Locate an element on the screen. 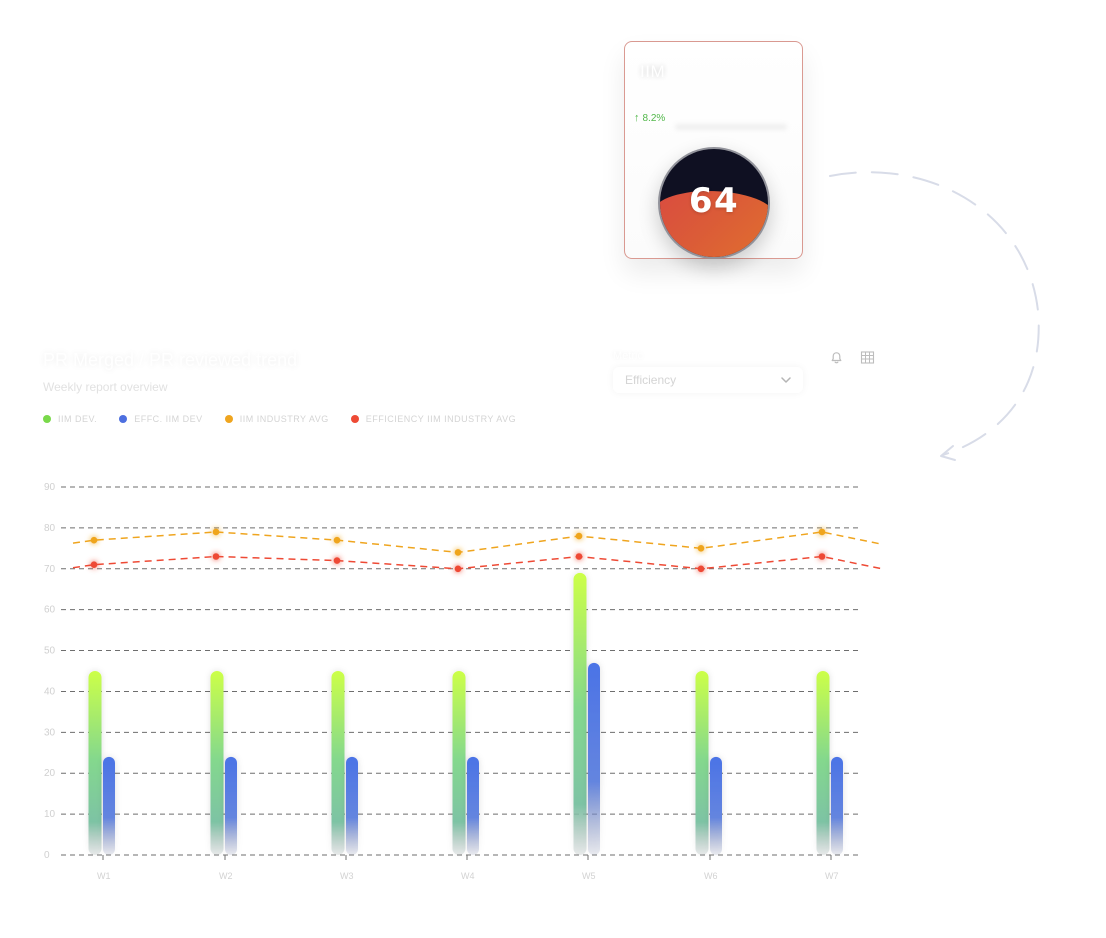 The height and width of the screenshot is (938, 1106). y-tick-label-10: 10 is located at coordinates (50, 814).